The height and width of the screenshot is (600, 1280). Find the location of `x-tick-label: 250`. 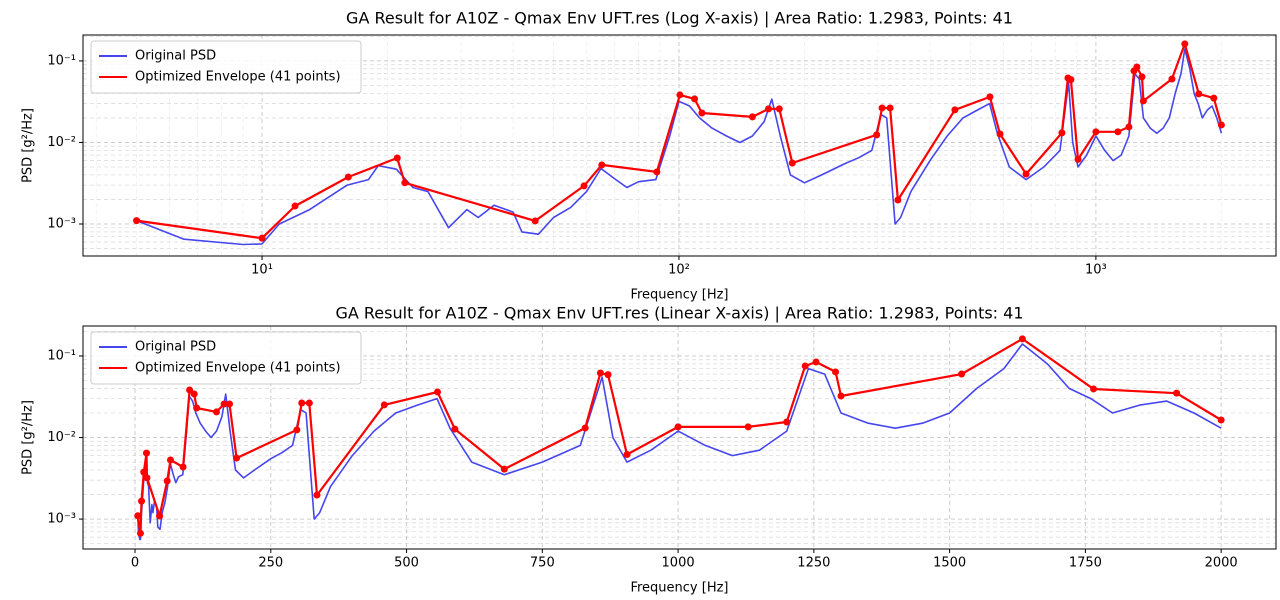

x-tick-label: 250 is located at coordinates (270, 563).